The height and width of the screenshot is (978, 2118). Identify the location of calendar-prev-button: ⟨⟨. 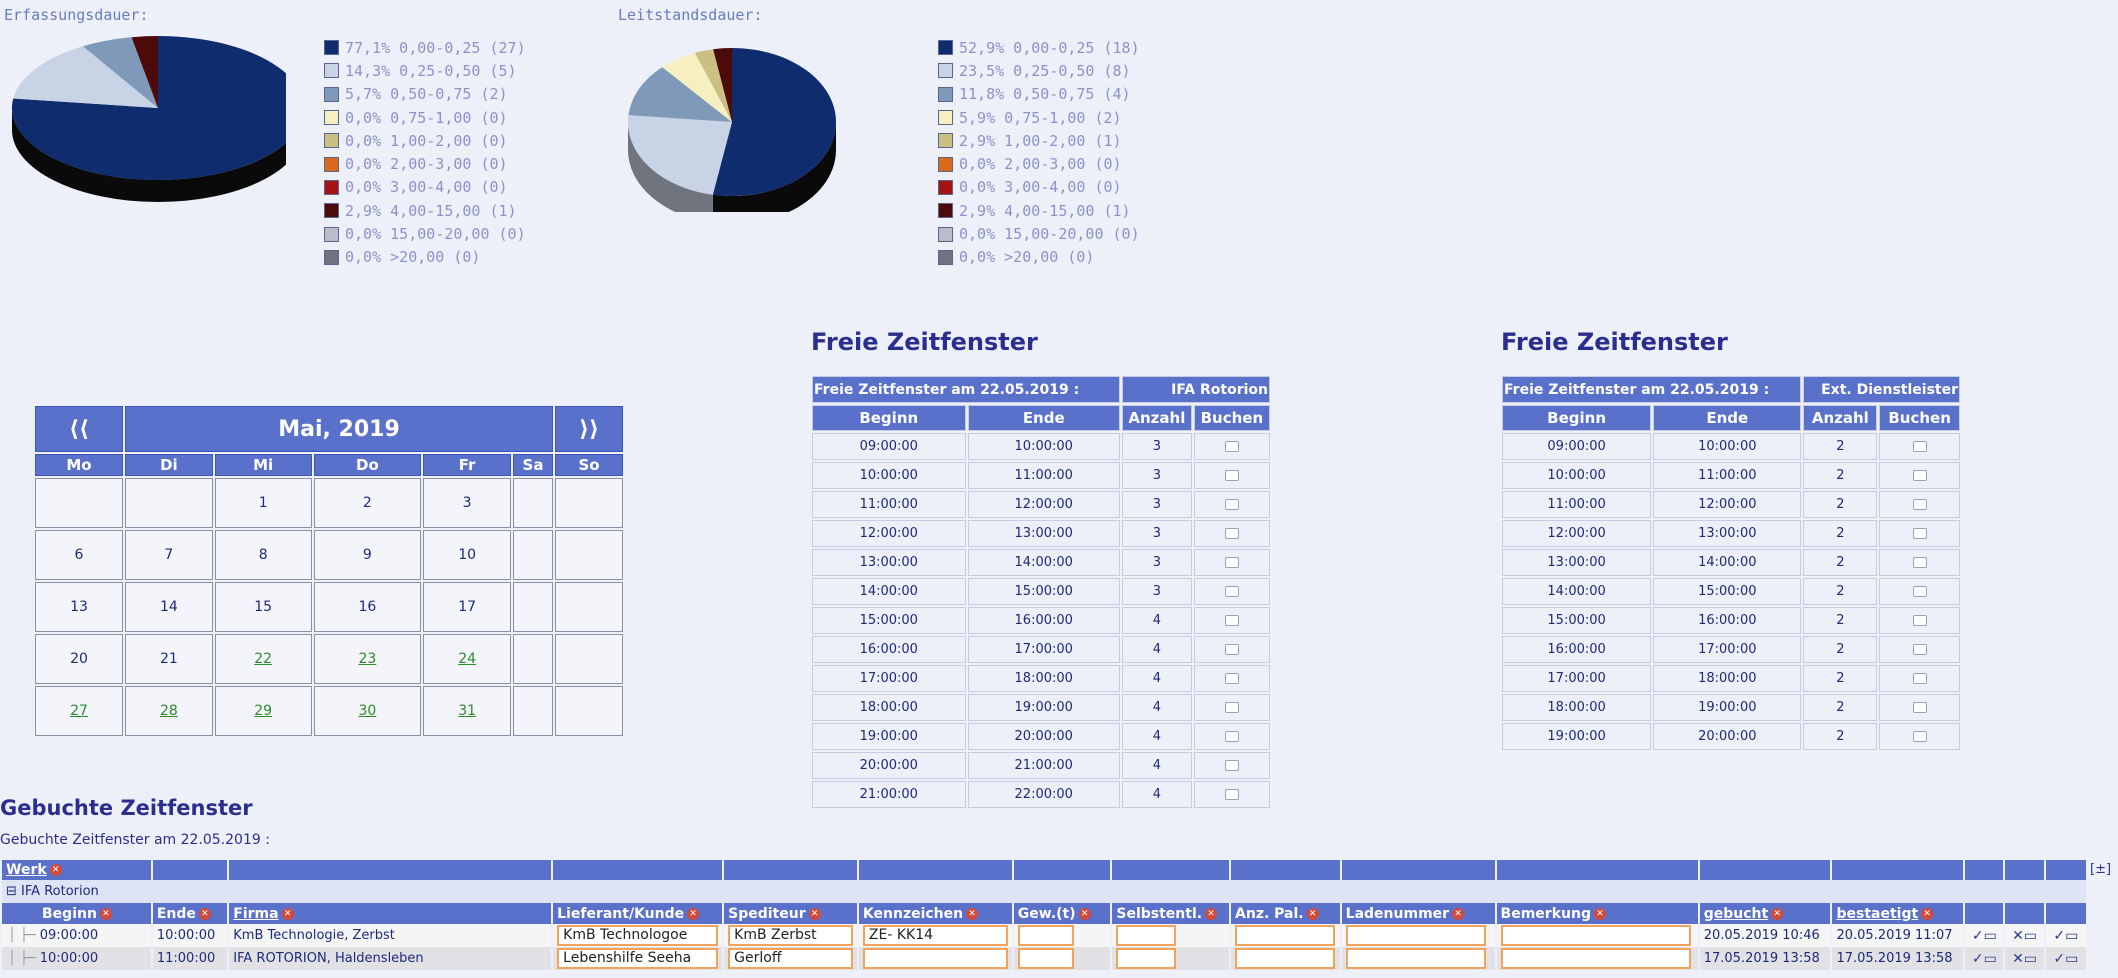
(79, 429).